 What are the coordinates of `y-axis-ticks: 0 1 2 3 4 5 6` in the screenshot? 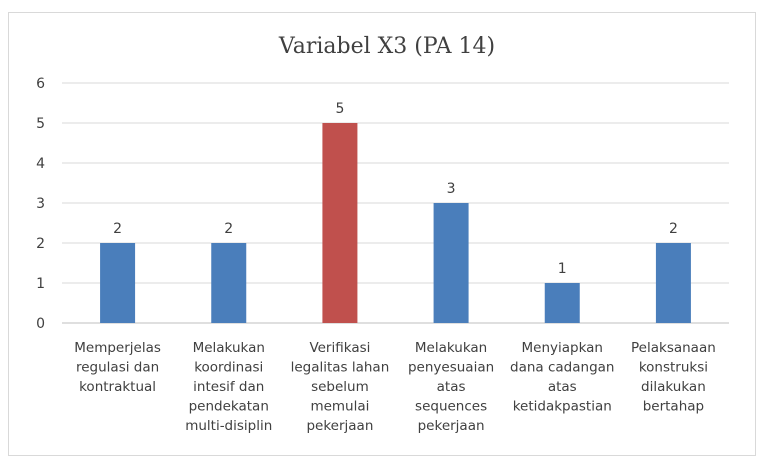 It's located at (40, 204).